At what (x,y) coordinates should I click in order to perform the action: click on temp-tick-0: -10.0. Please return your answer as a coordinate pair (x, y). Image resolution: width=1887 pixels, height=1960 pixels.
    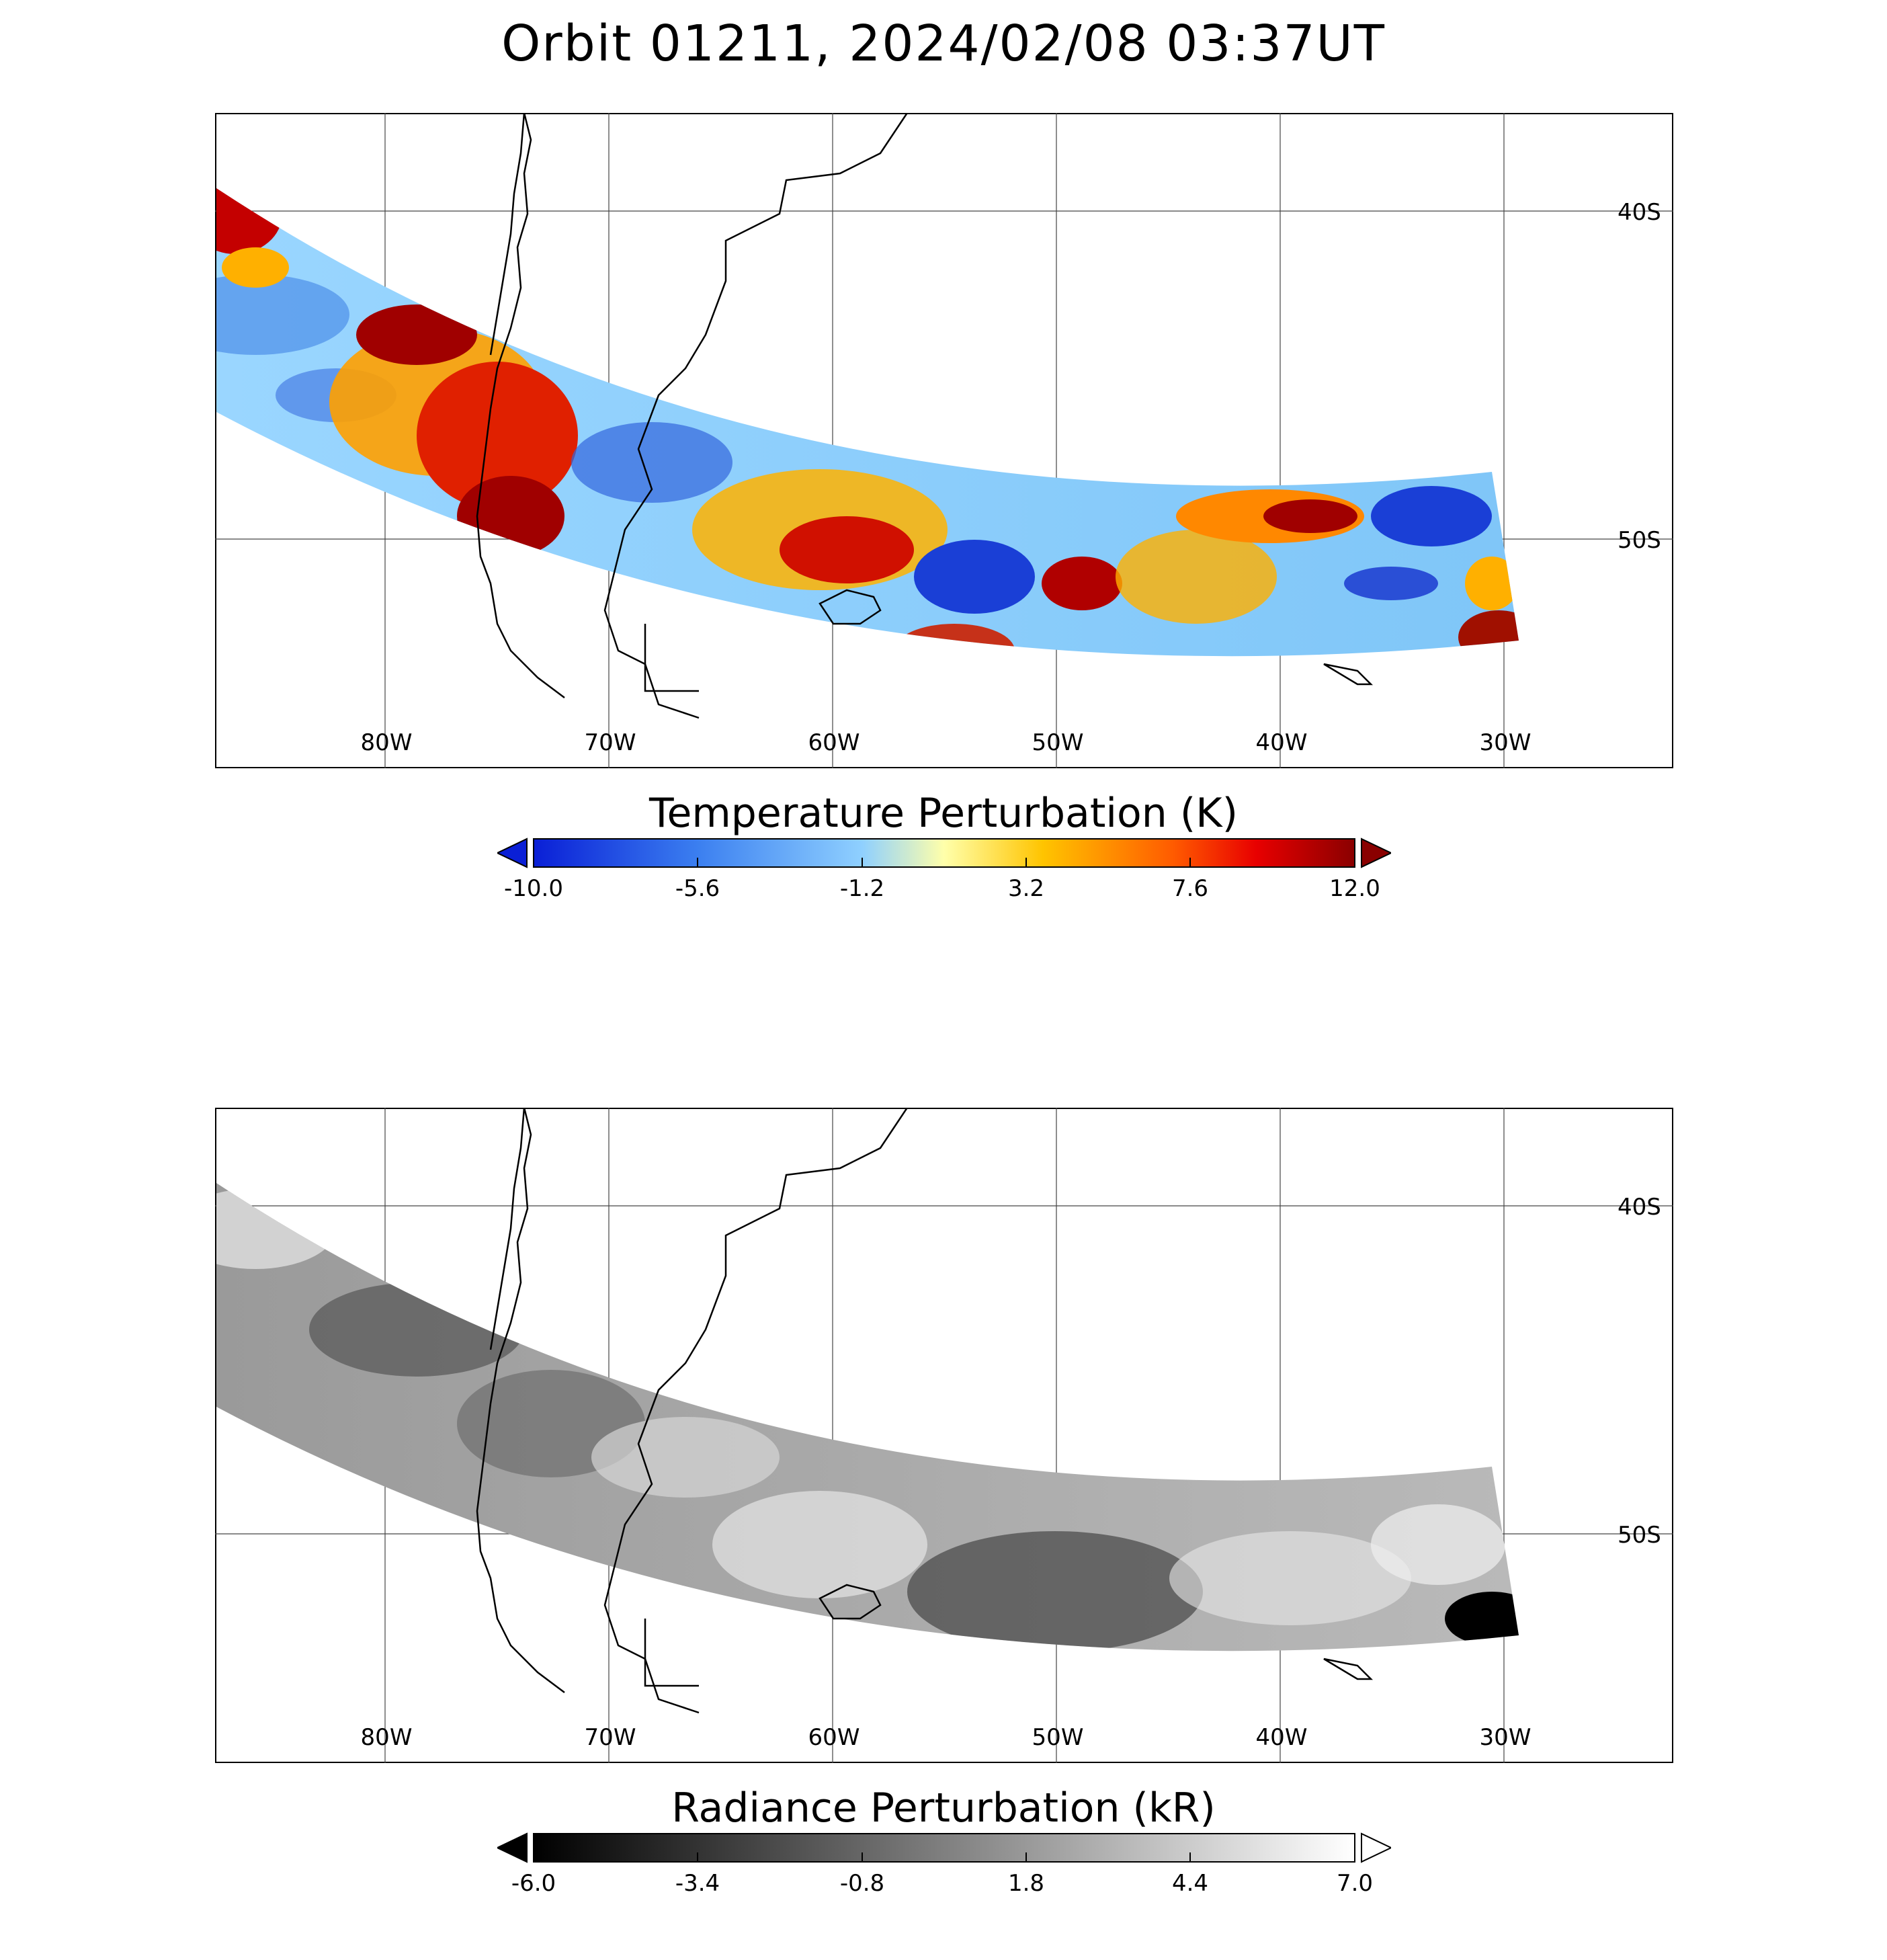
    Looking at the image, I should click on (534, 889).